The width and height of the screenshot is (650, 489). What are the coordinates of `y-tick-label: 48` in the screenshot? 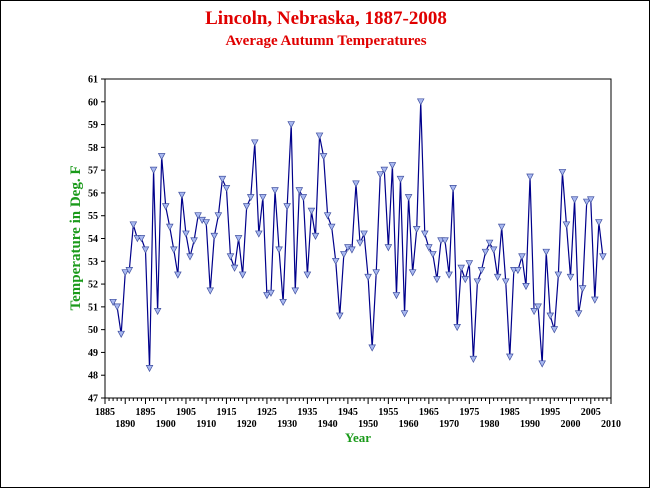 It's located at (93, 376).